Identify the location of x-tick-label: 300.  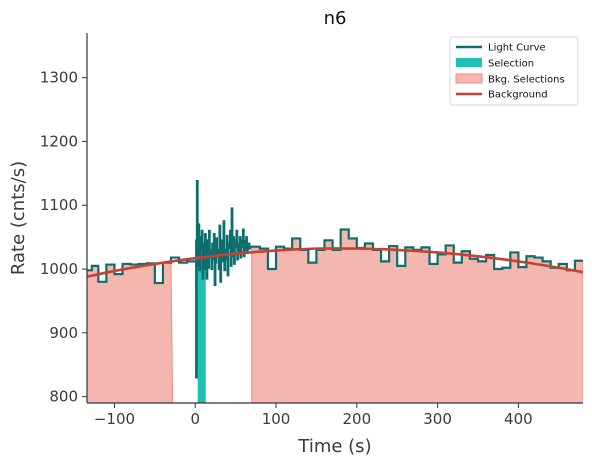
(437, 419).